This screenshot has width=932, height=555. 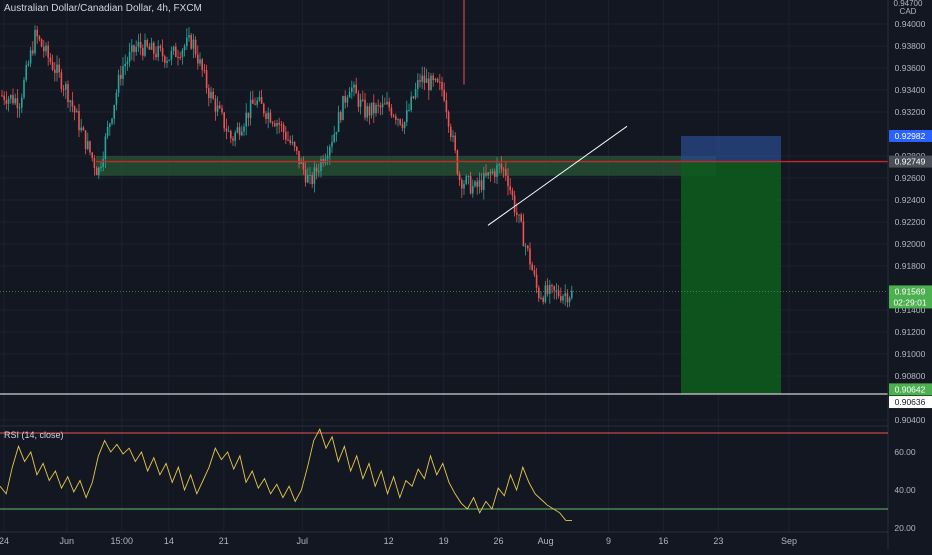 I want to click on price-tag-target: 0.90642, so click(x=910, y=389).